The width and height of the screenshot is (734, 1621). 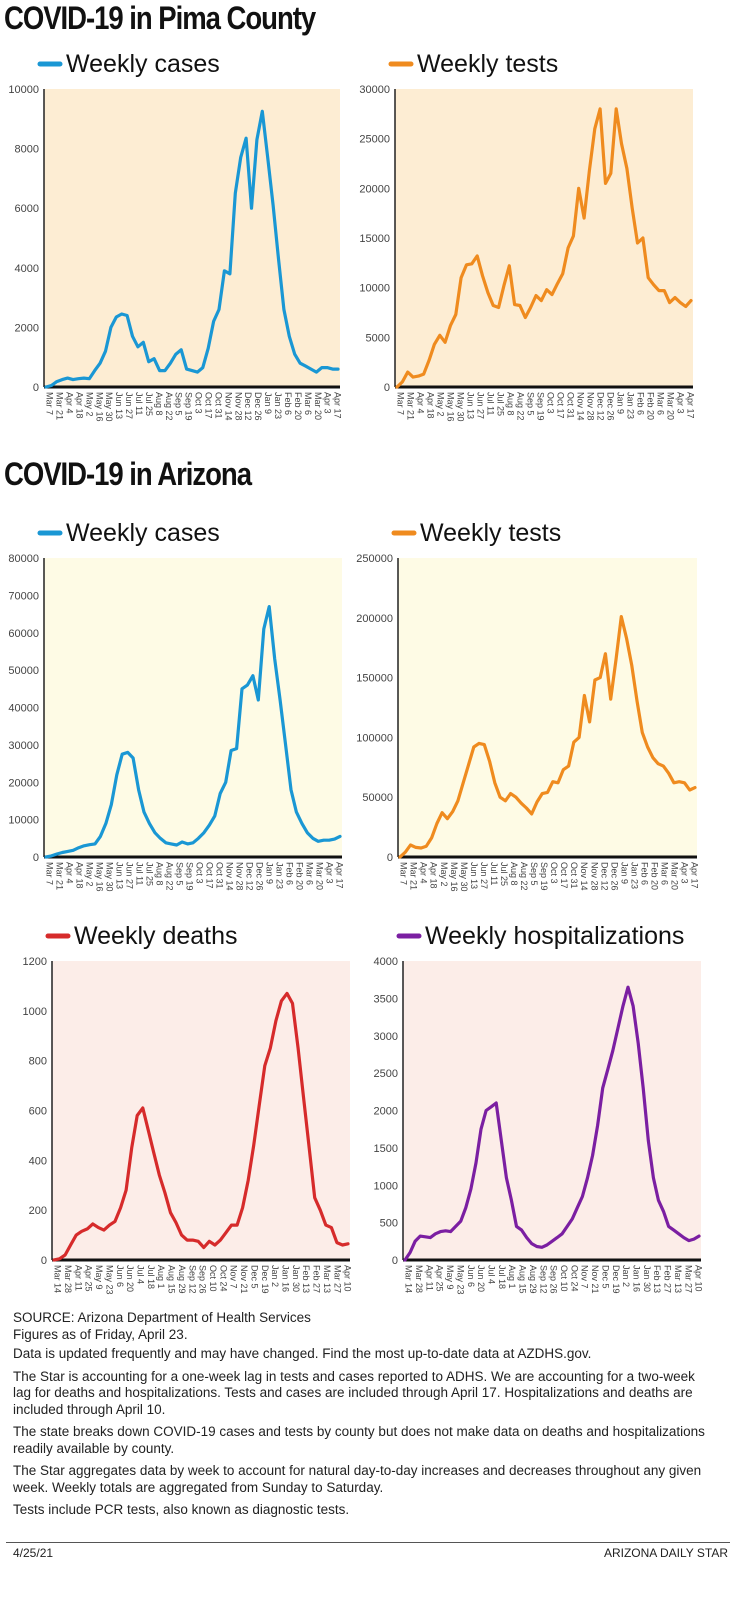 What do you see at coordinates (675, 876) in the screenshot?
I see `az-tests-x-tick: Mar 20` at bounding box center [675, 876].